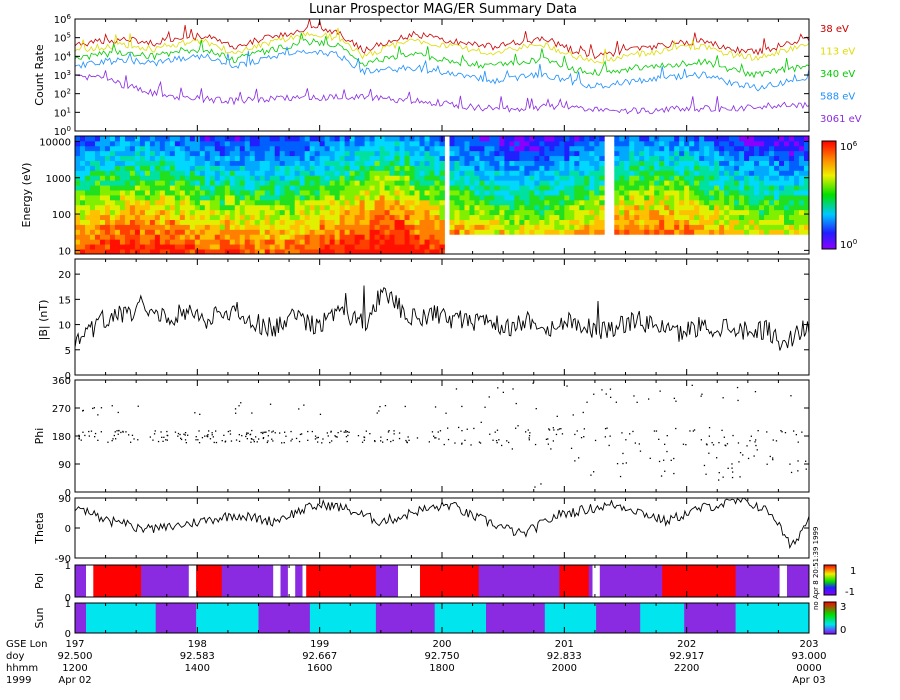  What do you see at coordinates (848, 244) in the screenshot?
I see `energy-colorbar-min: 100` at bounding box center [848, 244].